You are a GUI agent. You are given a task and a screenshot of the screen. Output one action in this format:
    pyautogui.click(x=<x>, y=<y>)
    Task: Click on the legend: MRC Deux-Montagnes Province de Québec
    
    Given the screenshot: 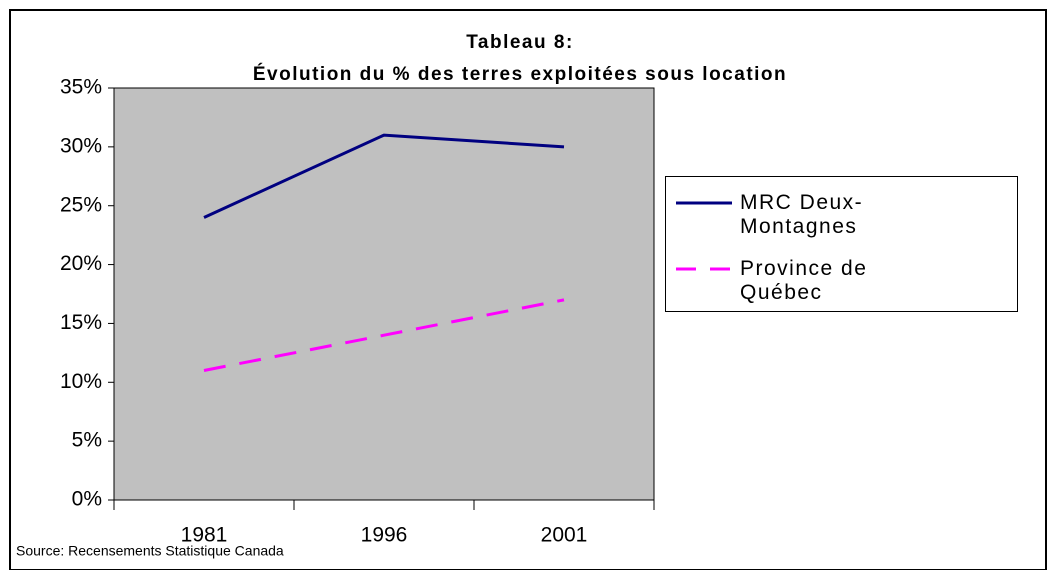 What is the action you would take?
    pyautogui.click(x=841, y=244)
    